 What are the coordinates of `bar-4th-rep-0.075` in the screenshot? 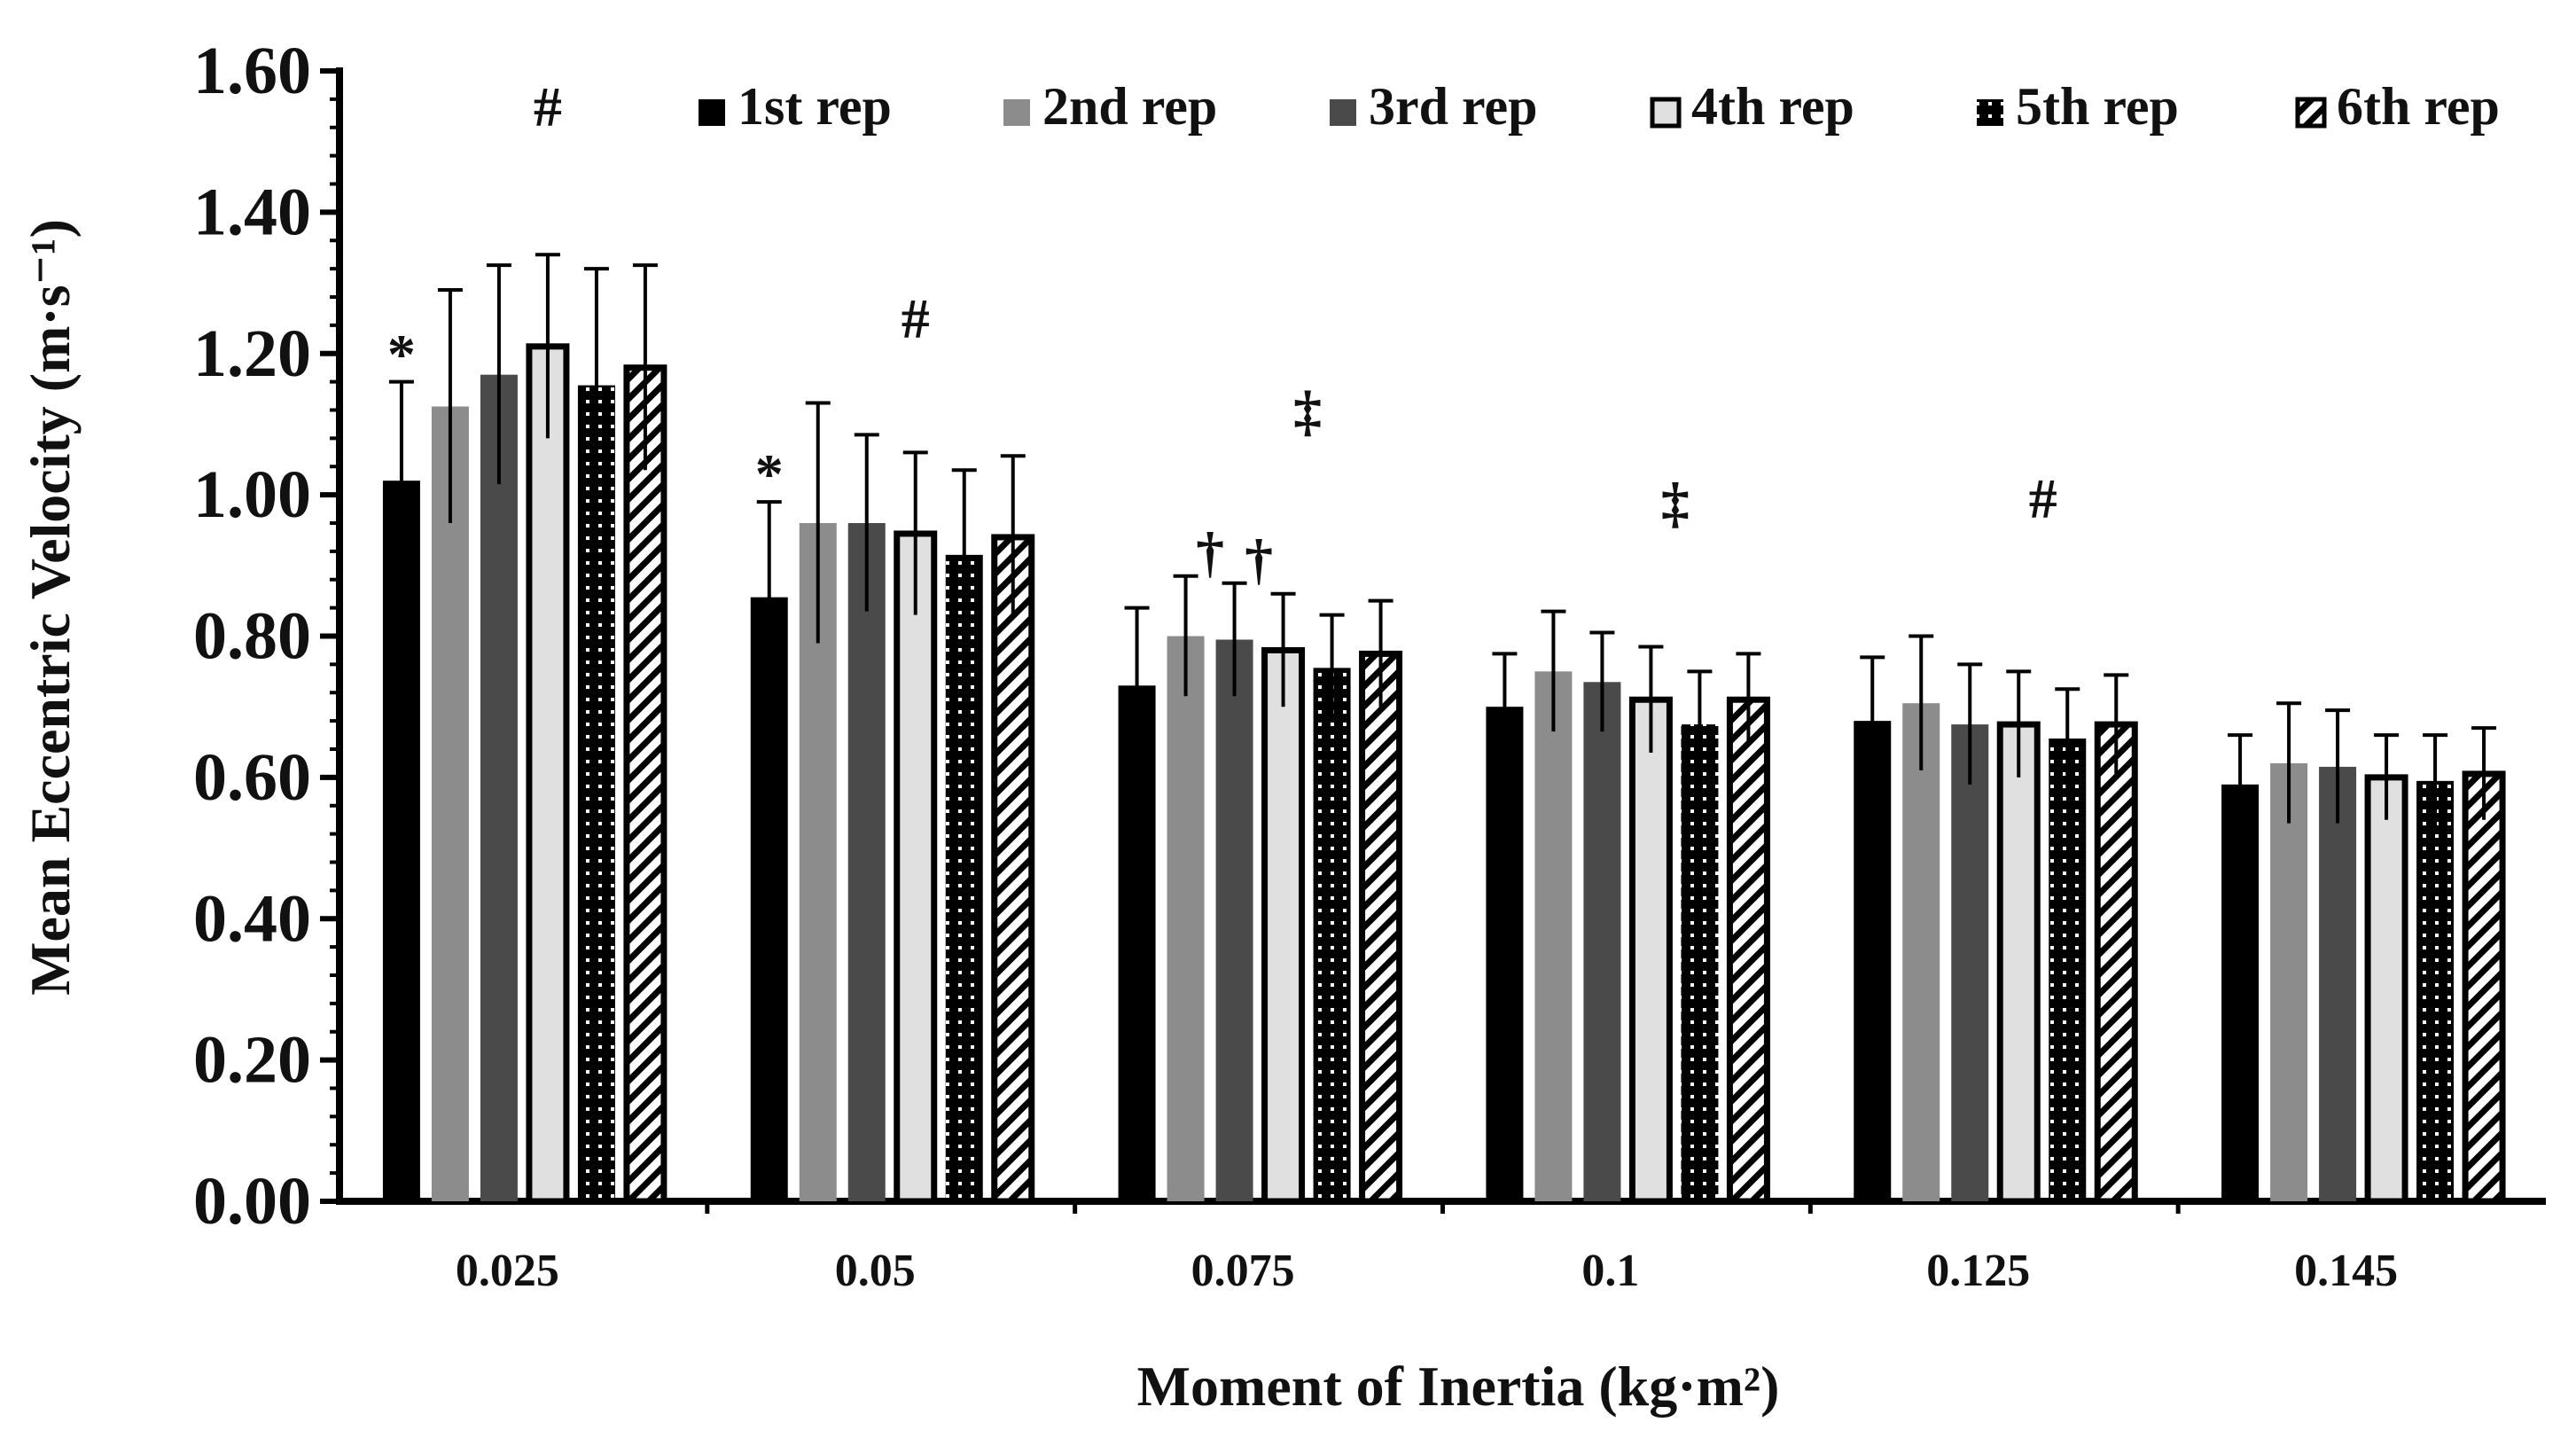 It's located at (1283, 926).